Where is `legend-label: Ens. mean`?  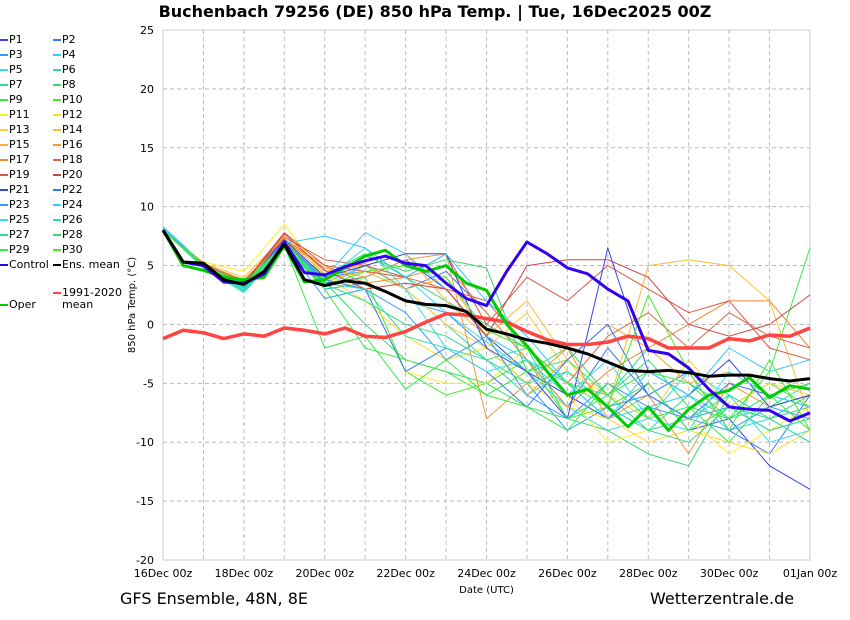 legend-label: Ens. mean is located at coordinates (91, 264).